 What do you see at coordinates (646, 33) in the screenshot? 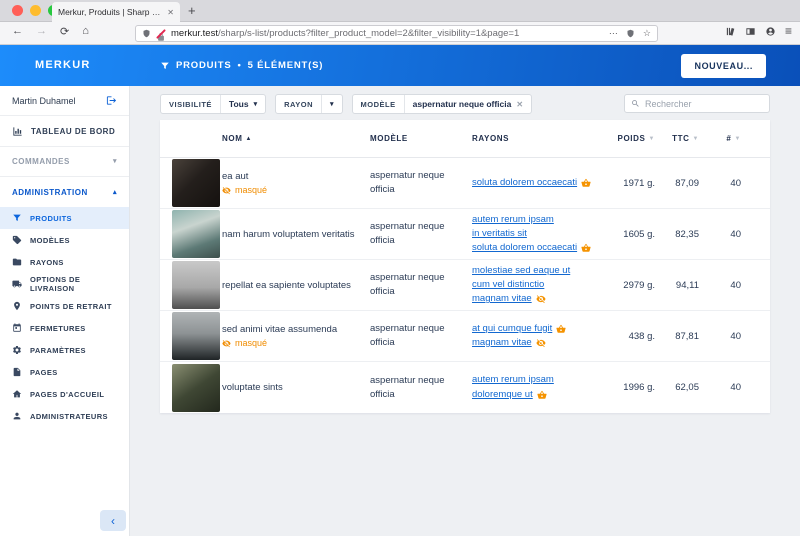
I see `bookmark-star-icon: ☆` at bounding box center [646, 33].